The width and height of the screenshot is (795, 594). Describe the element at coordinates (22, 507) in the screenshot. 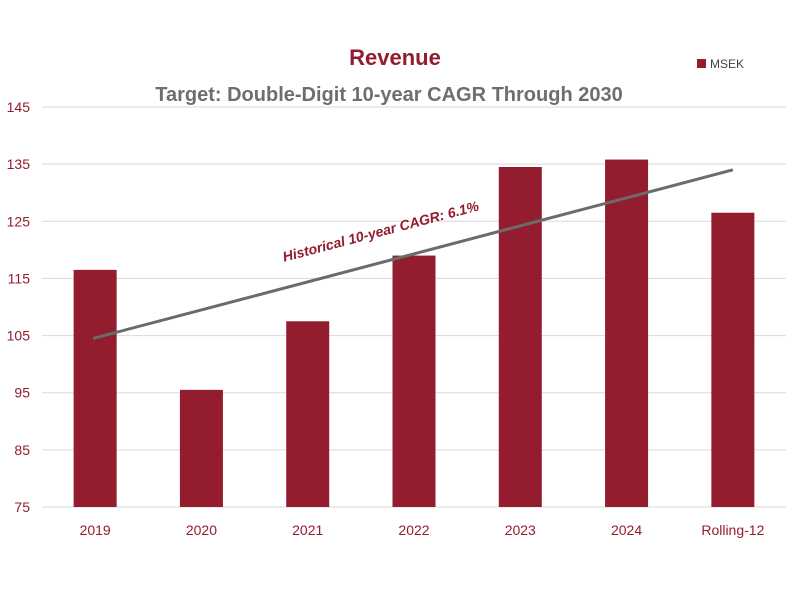

I see `y-tick-label: 75` at that location.